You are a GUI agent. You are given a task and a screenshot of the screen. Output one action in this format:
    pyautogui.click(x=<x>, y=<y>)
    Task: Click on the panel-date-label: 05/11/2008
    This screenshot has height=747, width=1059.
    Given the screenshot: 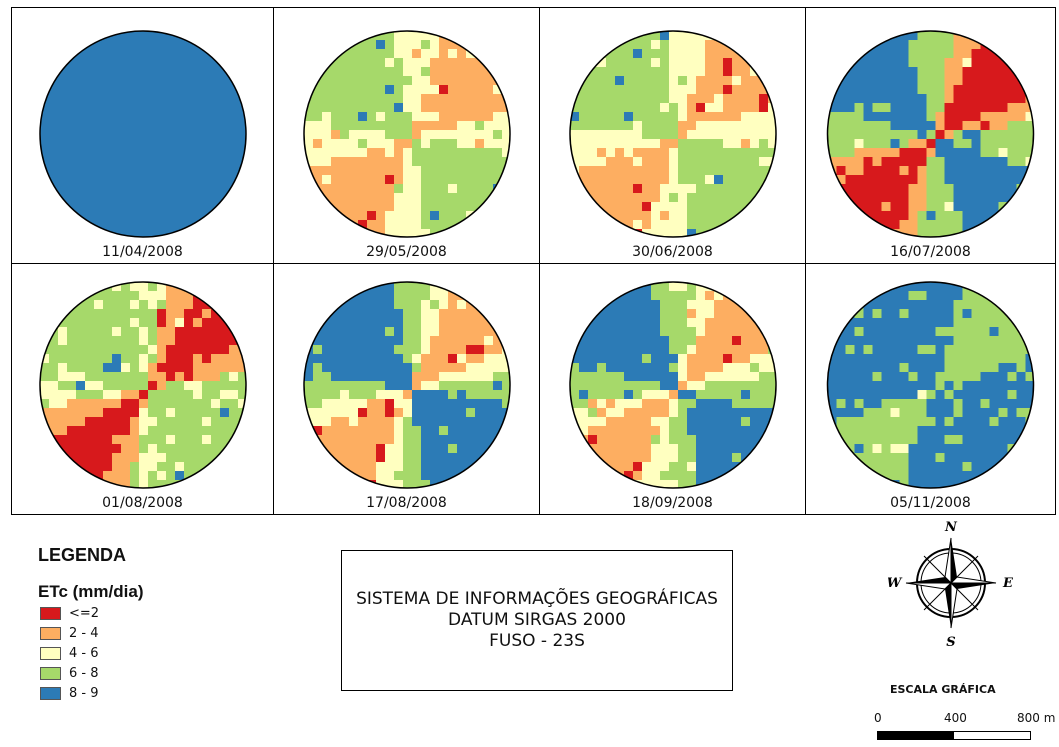 What is the action you would take?
    pyautogui.click(x=930, y=503)
    